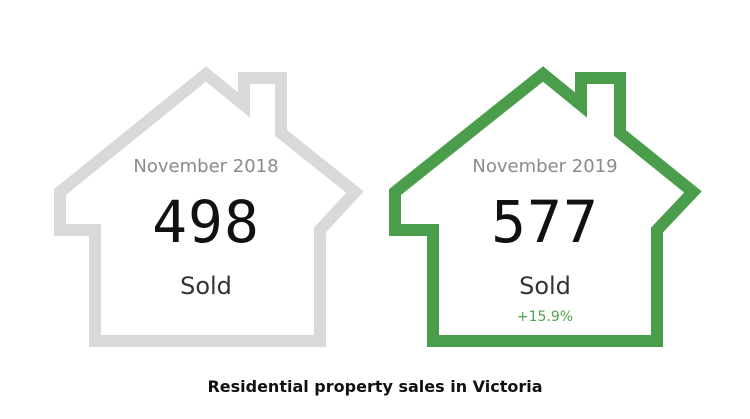  I want to click on card-sold-label-2019: Sold, so click(545, 286).